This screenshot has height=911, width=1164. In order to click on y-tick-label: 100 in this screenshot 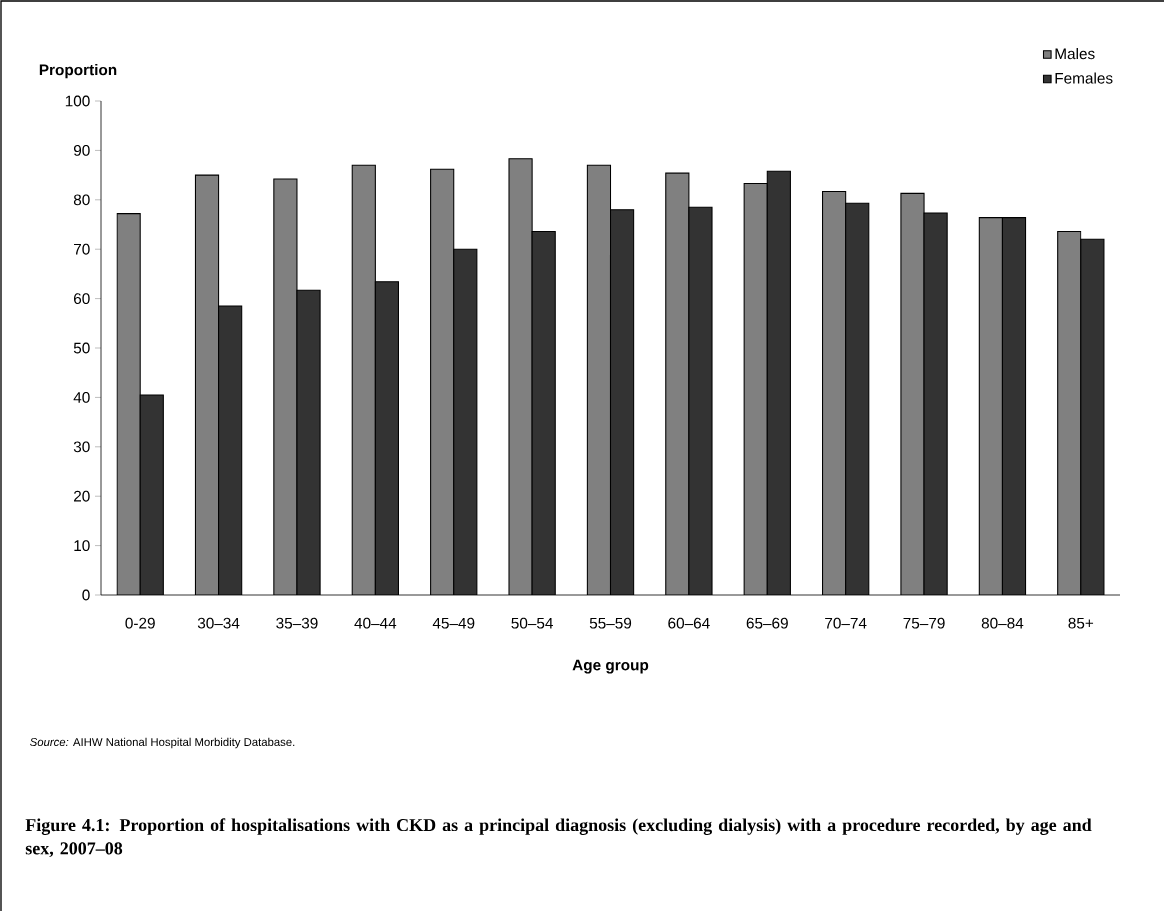, I will do `click(77, 101)`.